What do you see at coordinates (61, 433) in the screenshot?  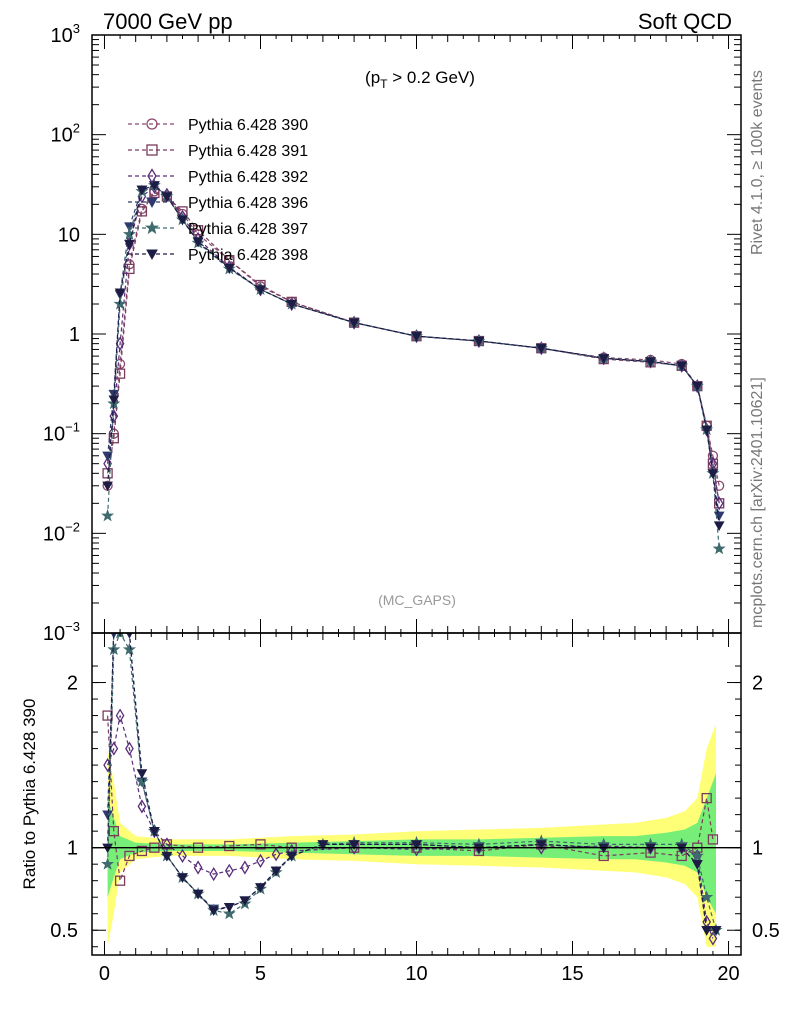 I see `main-ytick-label-2: 10⁻¹` at bounding box center [61, 433].